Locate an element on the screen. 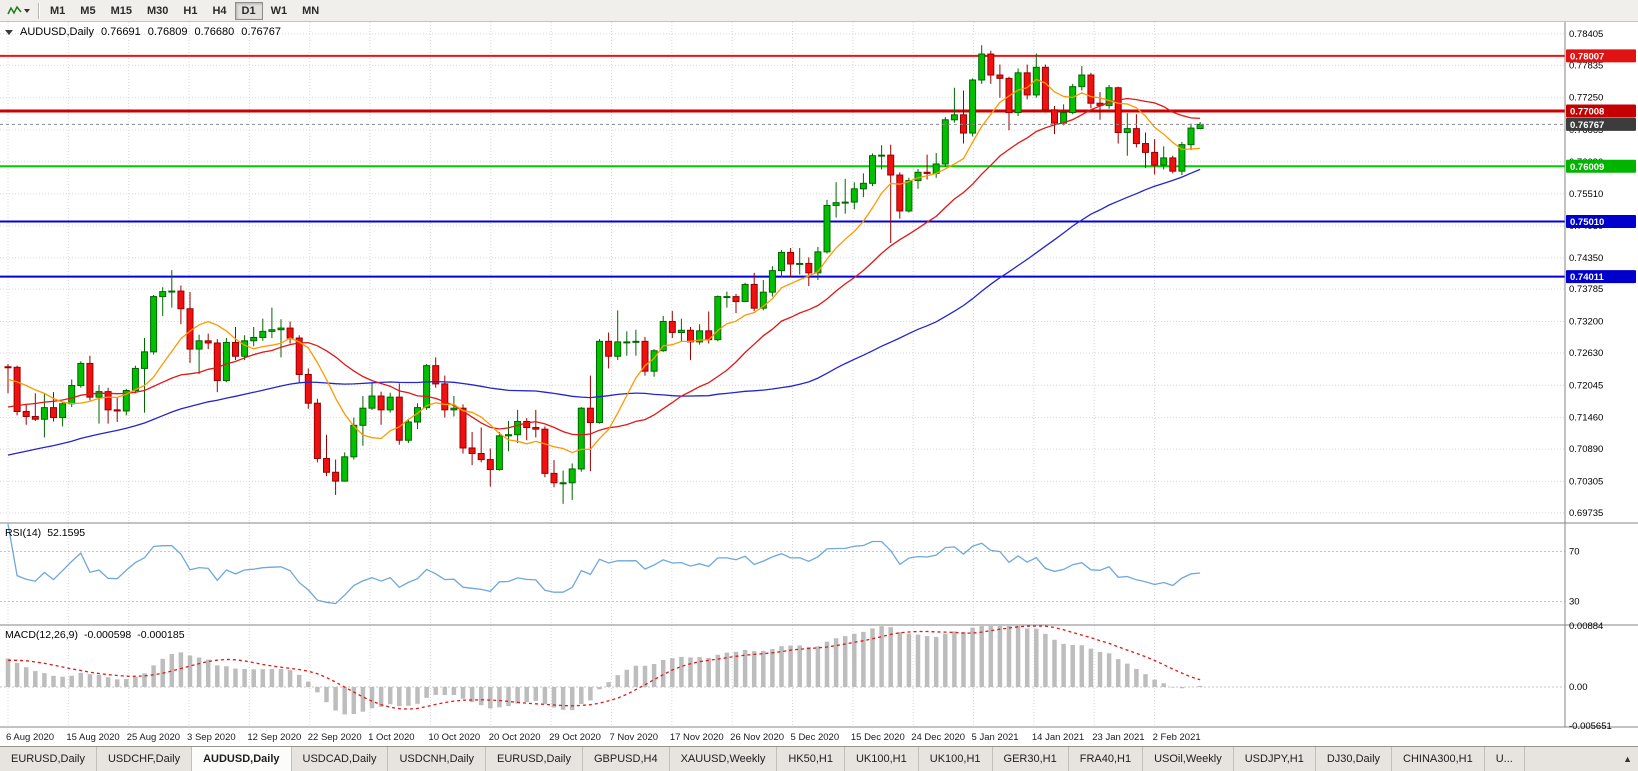  chart-tab: USOil,Weekly is located at coordinates (1188, 759).